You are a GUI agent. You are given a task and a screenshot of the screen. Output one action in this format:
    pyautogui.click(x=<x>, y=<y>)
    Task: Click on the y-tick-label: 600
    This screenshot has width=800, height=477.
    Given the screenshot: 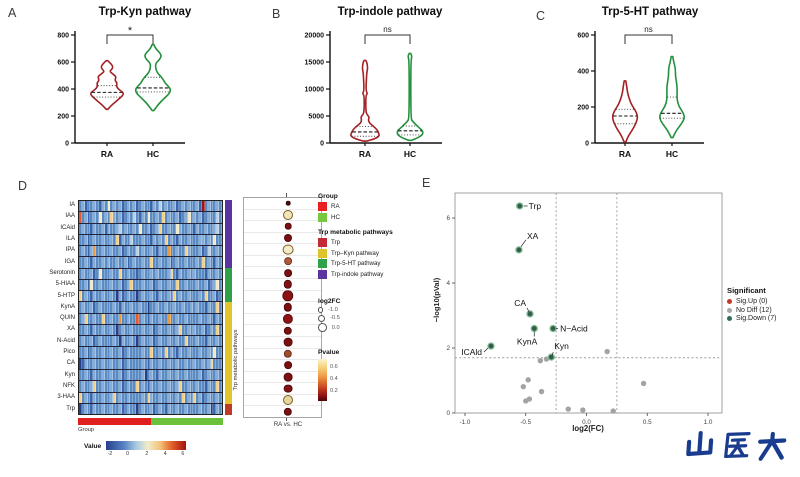 What is the action you would take?
    pyautogui.click(x=63, y=63)
    